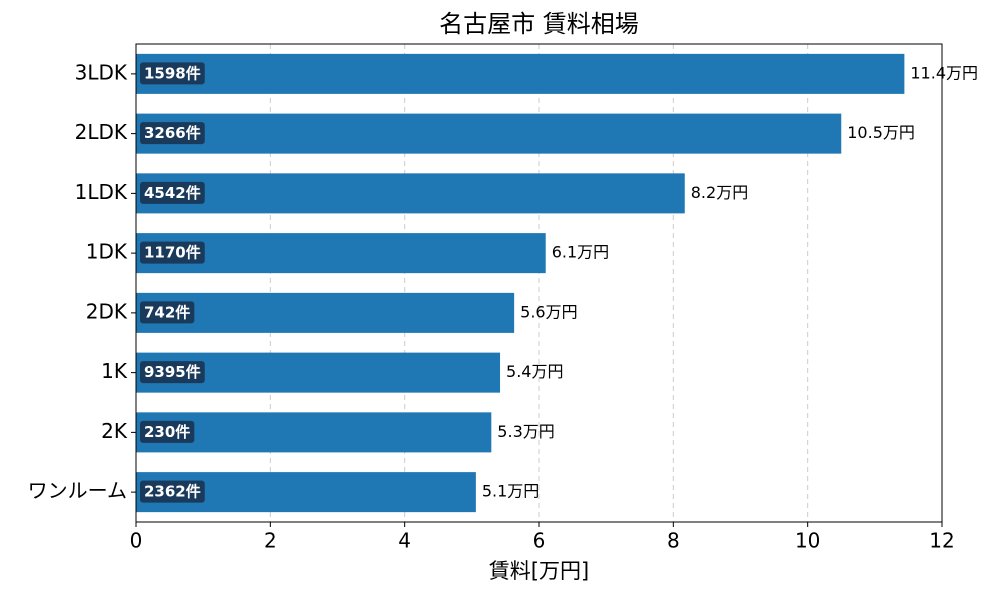 This screenshot has height=600, width=1000. Describe the element at coordinates (807, 541) in the screenshot. I see `x-tick-label: 10` at that location.